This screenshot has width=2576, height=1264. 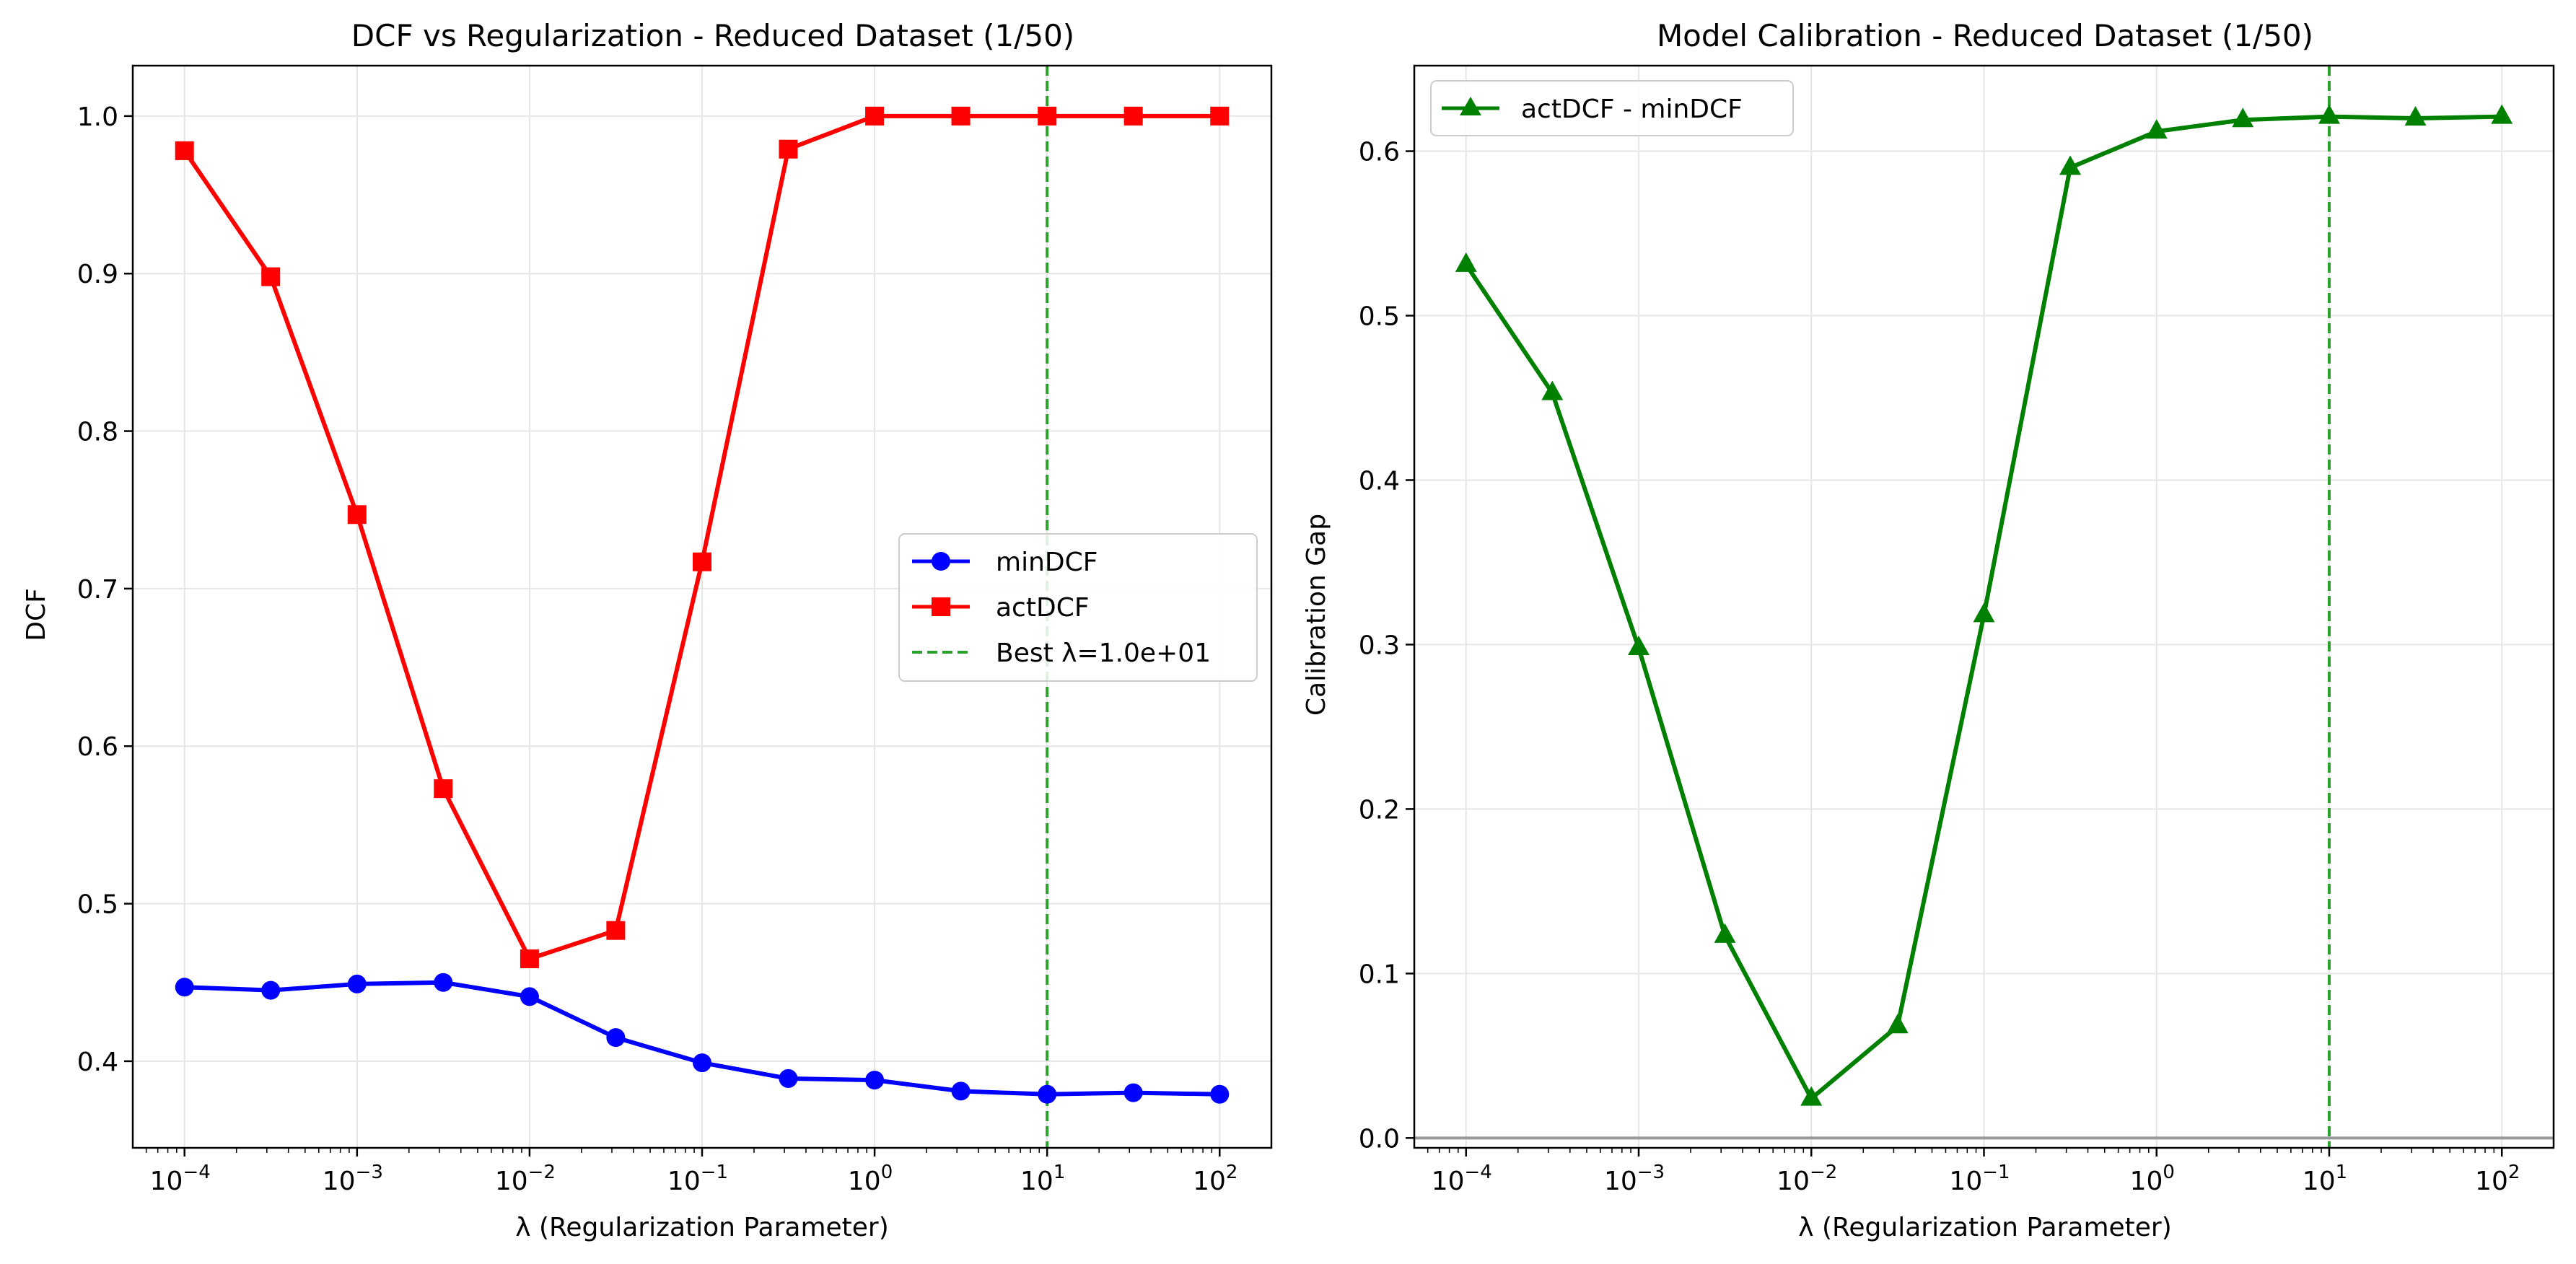 I want to click on chart-left-legend-box, so click(x=1078, y=607).